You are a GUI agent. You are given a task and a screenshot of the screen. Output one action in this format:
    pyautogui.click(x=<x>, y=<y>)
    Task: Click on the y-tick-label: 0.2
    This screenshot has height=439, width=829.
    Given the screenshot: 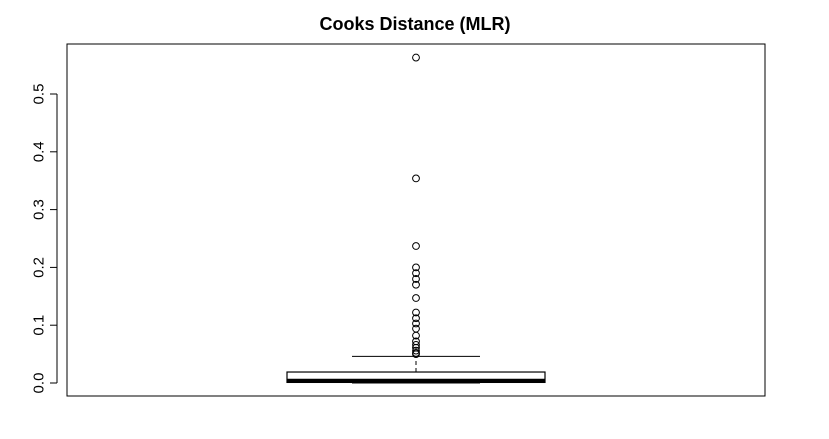 What is the action you would take?
    pyautogui.click(x=39, y=267)
    